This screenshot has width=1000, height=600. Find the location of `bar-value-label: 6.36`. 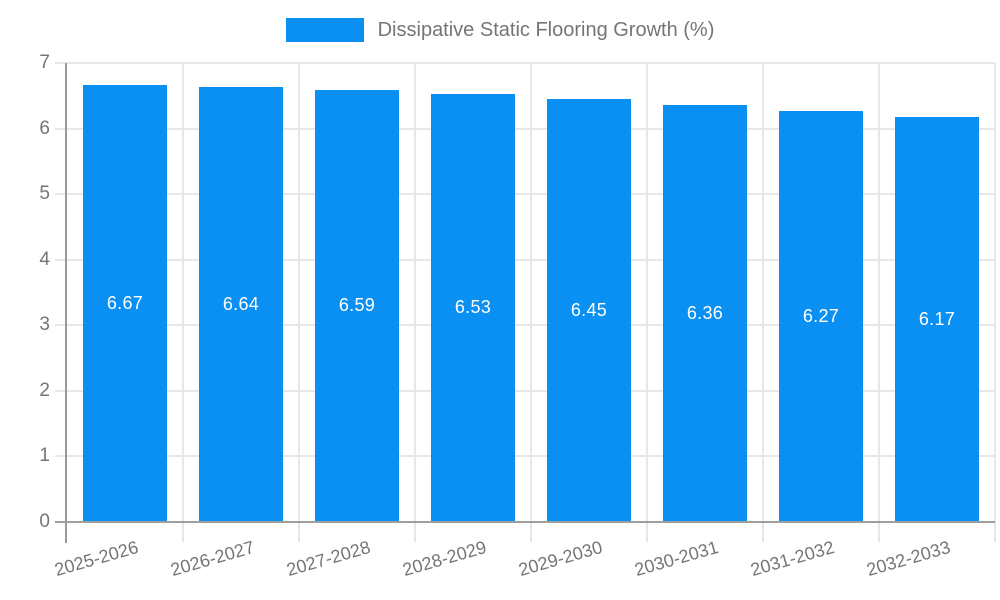

bar-value-label: 6.36 is located at coordinates (705, 312).